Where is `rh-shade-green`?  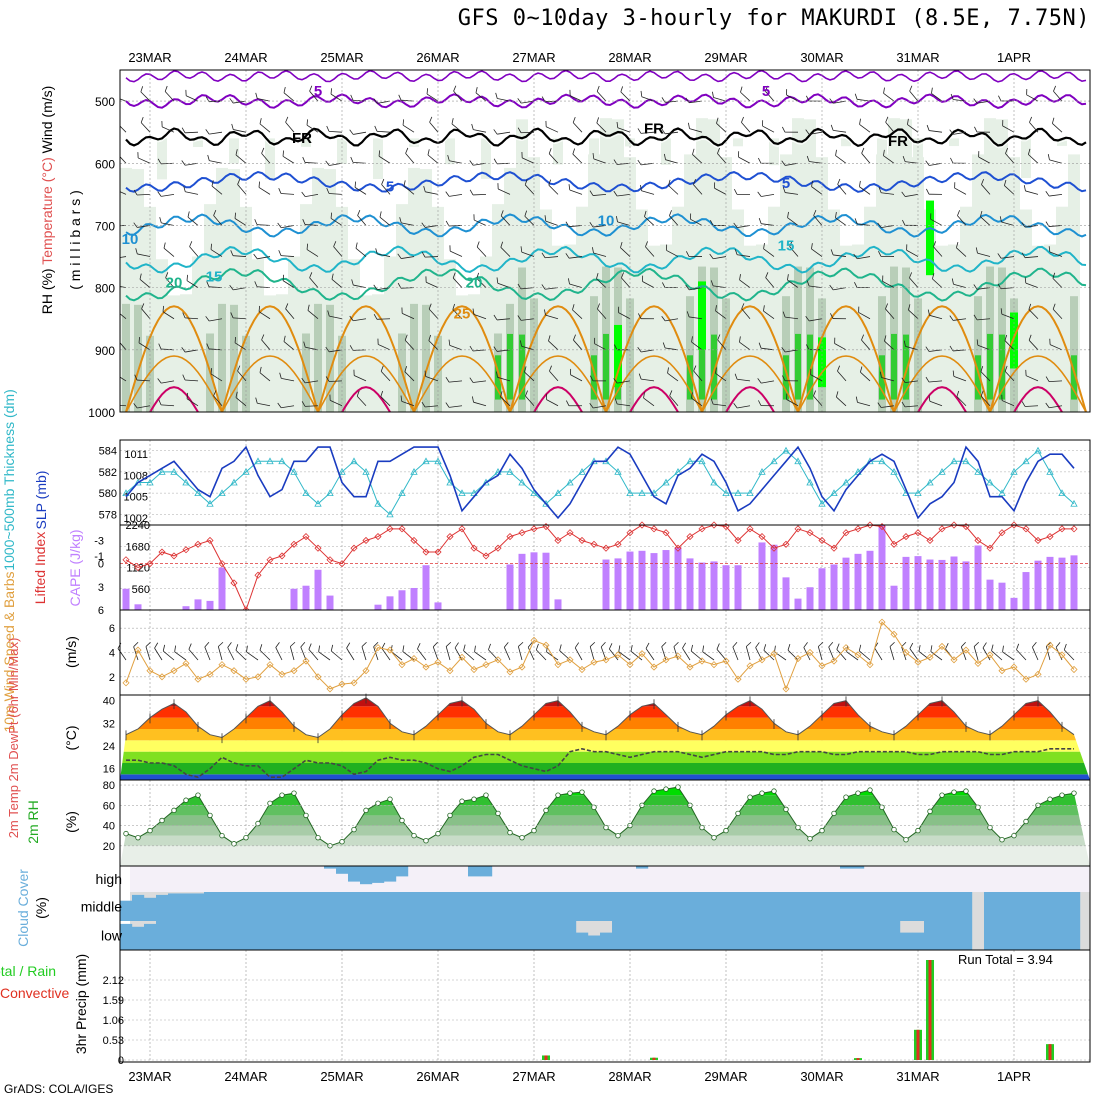 rh-shade-green is located at coordinates (606, 366).